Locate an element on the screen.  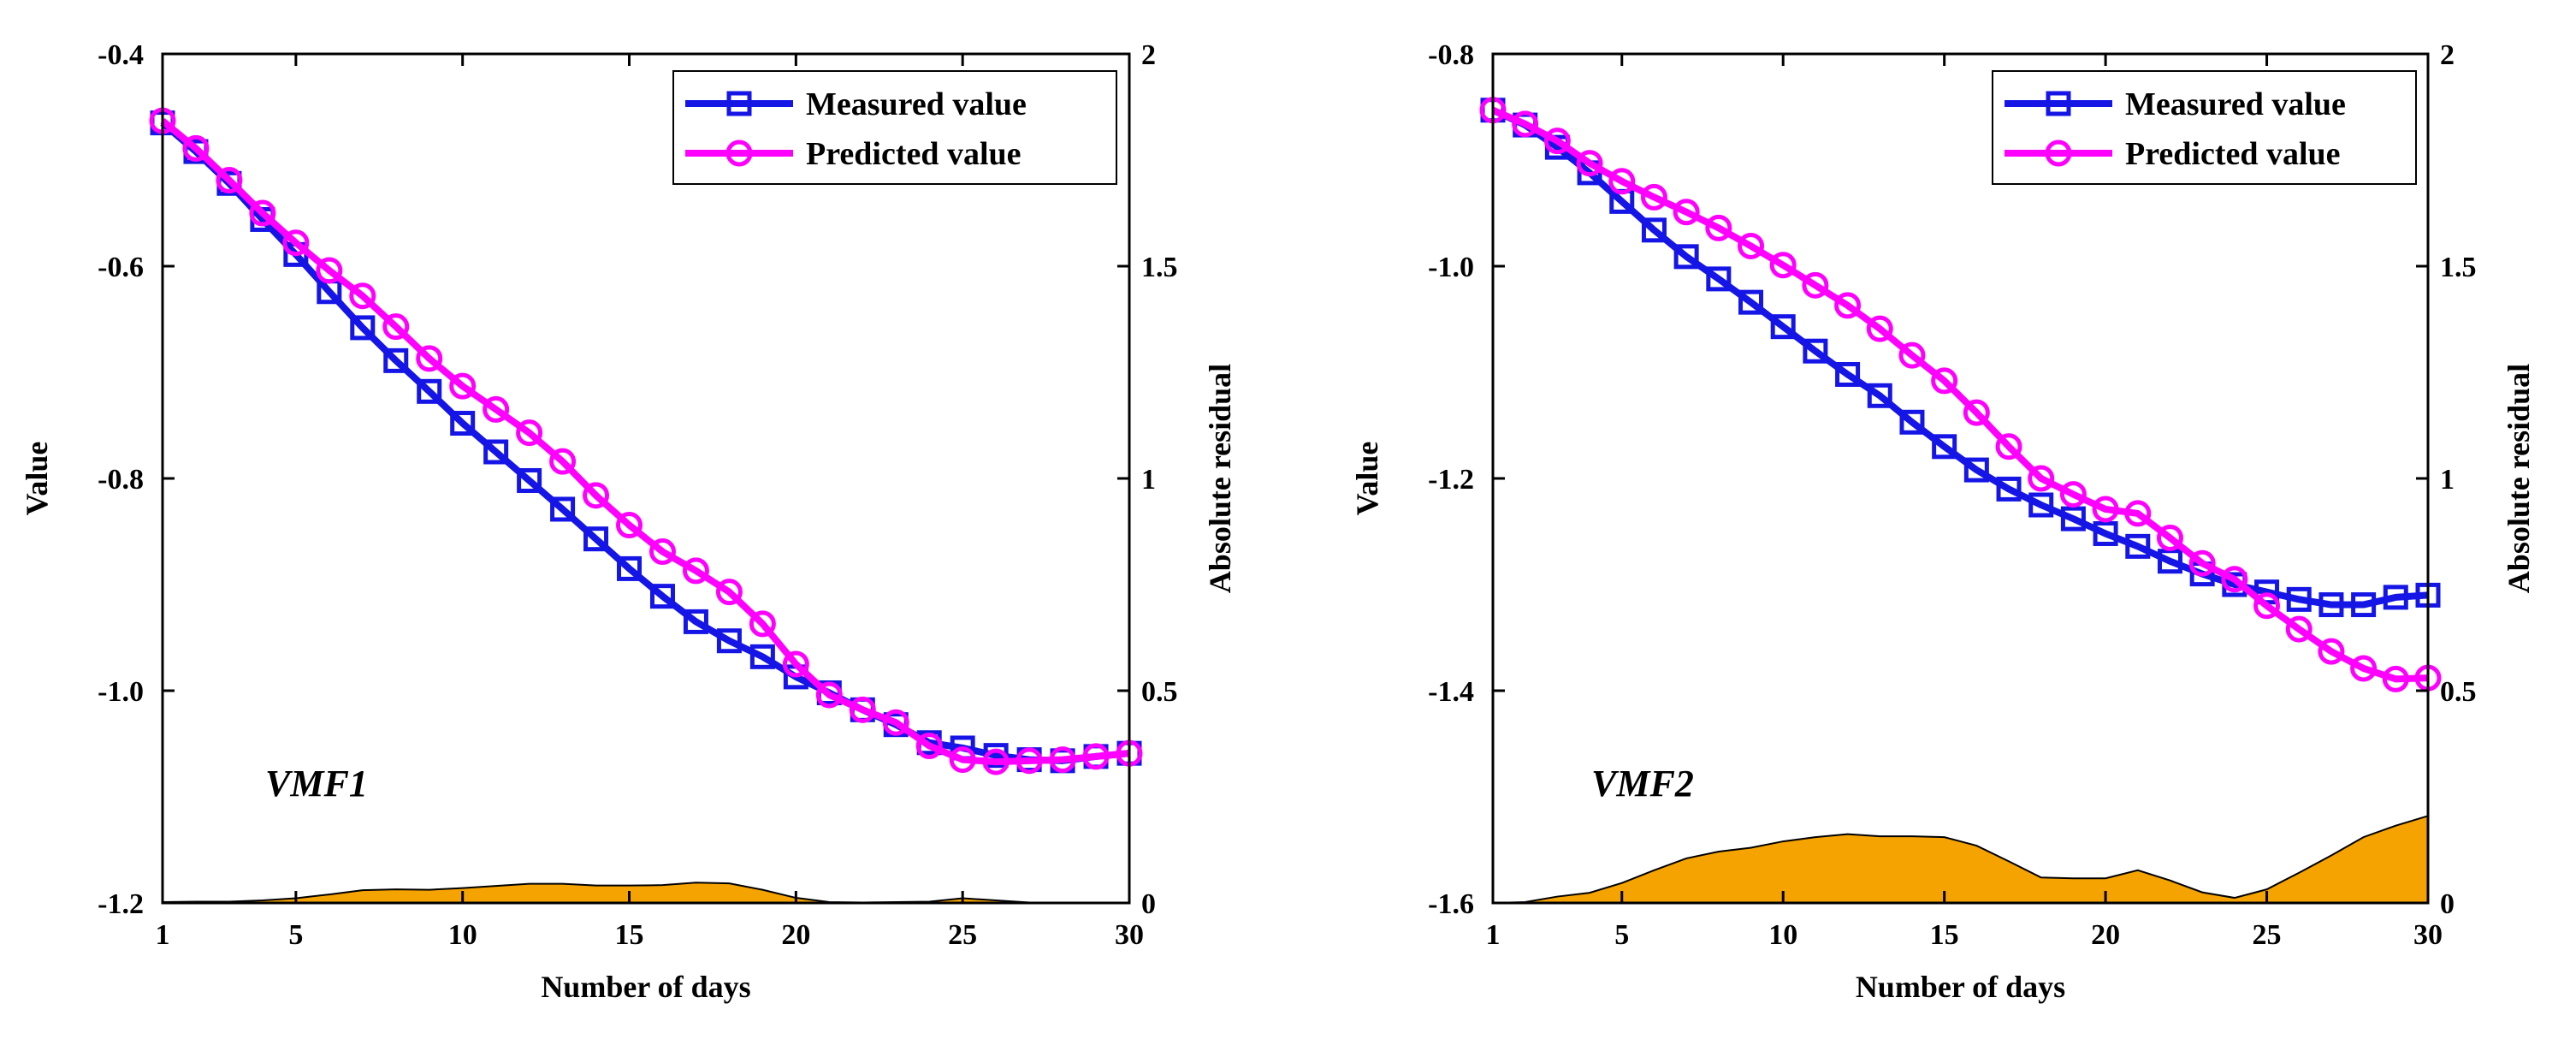
legend-label: Predicted value is located at coordinates (914, 154).